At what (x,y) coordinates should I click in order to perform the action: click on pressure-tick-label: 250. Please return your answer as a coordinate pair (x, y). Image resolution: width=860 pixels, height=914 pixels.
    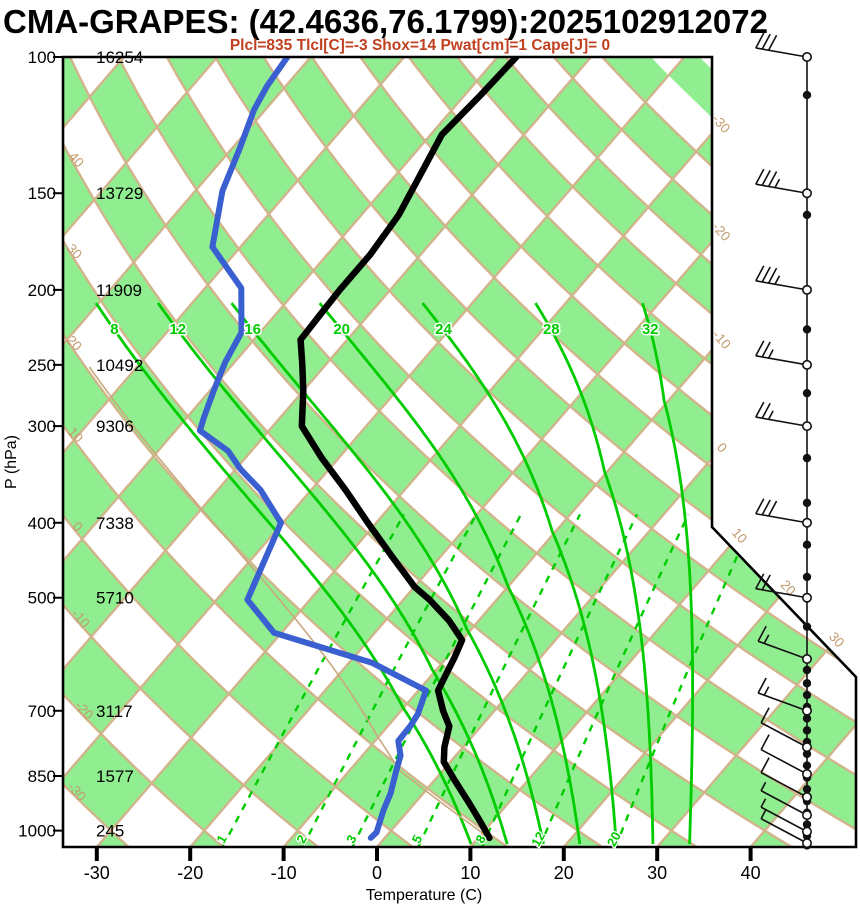
    Looking at the image, I should click on (42, 365).